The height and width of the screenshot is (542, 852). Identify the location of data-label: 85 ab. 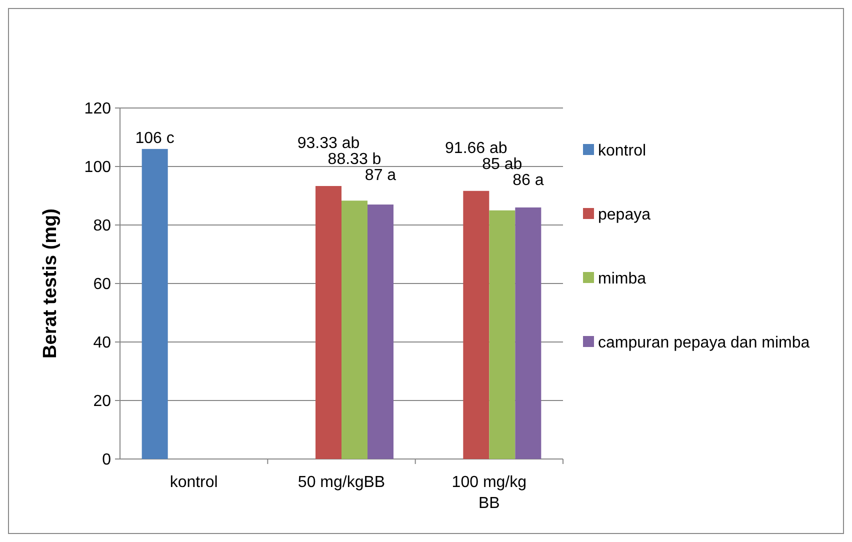
(502, 164).